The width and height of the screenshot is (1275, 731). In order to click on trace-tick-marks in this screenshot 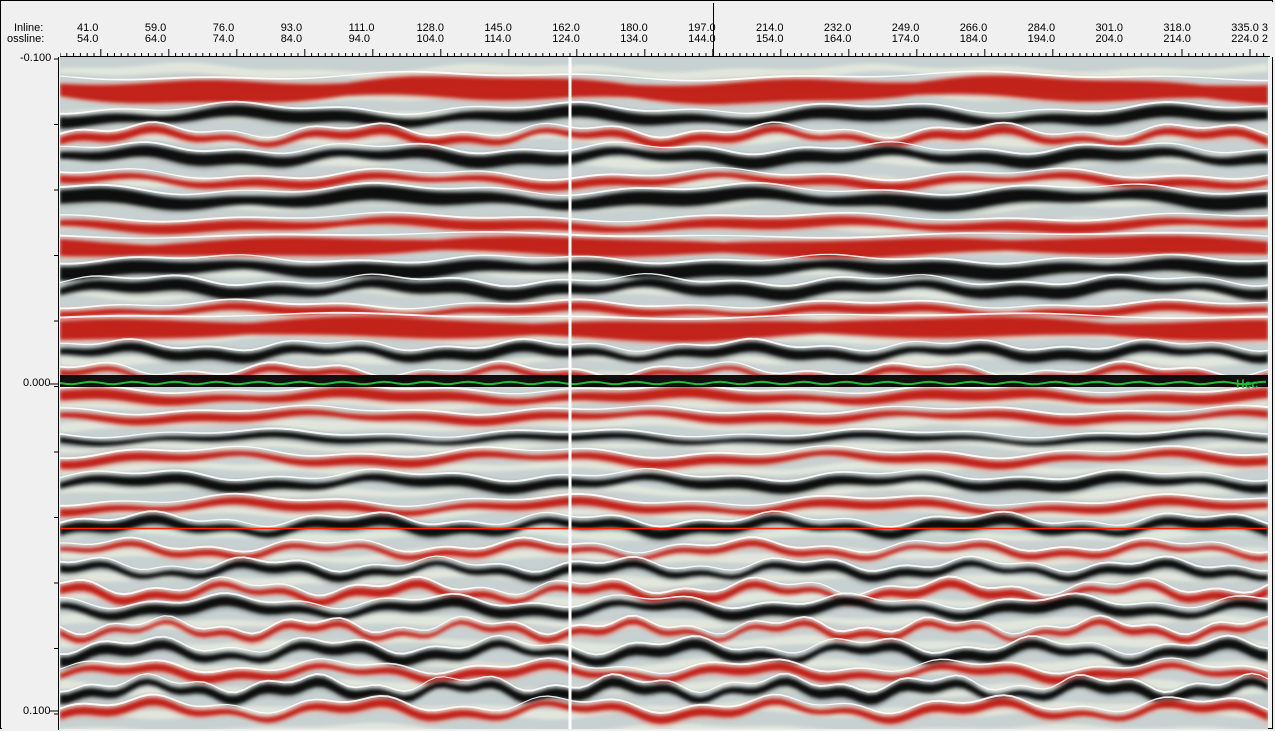, I will do `click(665, 53)`.